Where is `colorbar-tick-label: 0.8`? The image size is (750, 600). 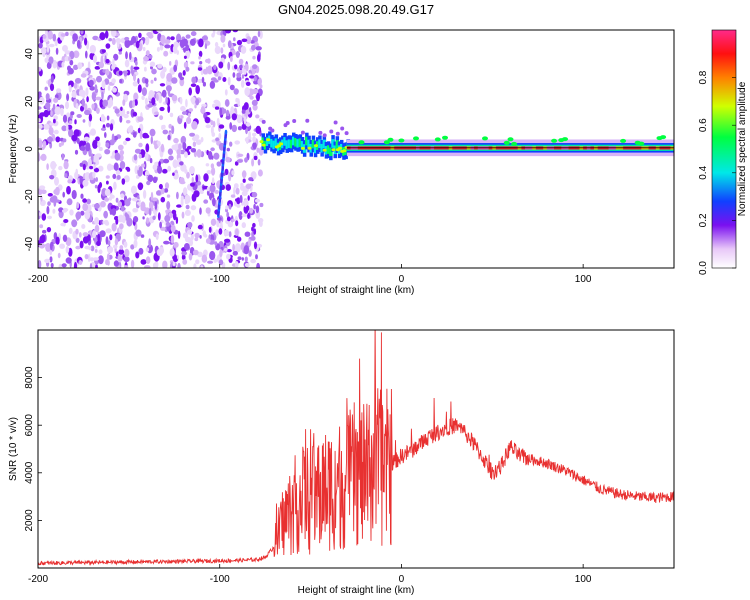 colorbar-tick-label: 0.8 is located at coordinates (703, 77).